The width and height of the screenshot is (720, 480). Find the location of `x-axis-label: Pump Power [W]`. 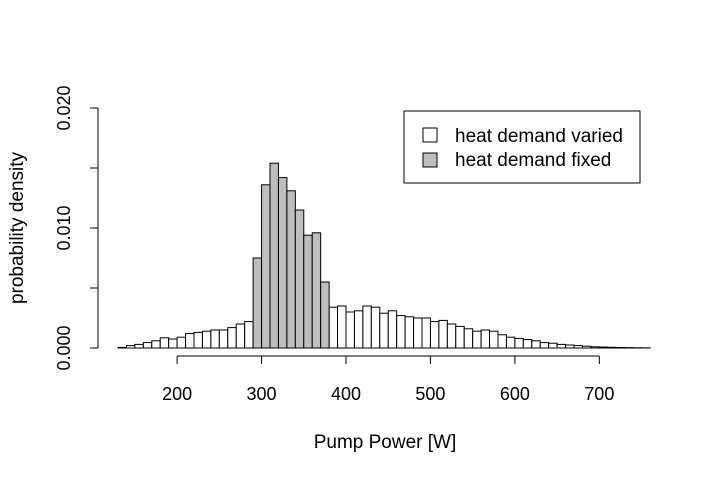

x-axis-label: Pump Power [W] is located at coordinates (385, 442).